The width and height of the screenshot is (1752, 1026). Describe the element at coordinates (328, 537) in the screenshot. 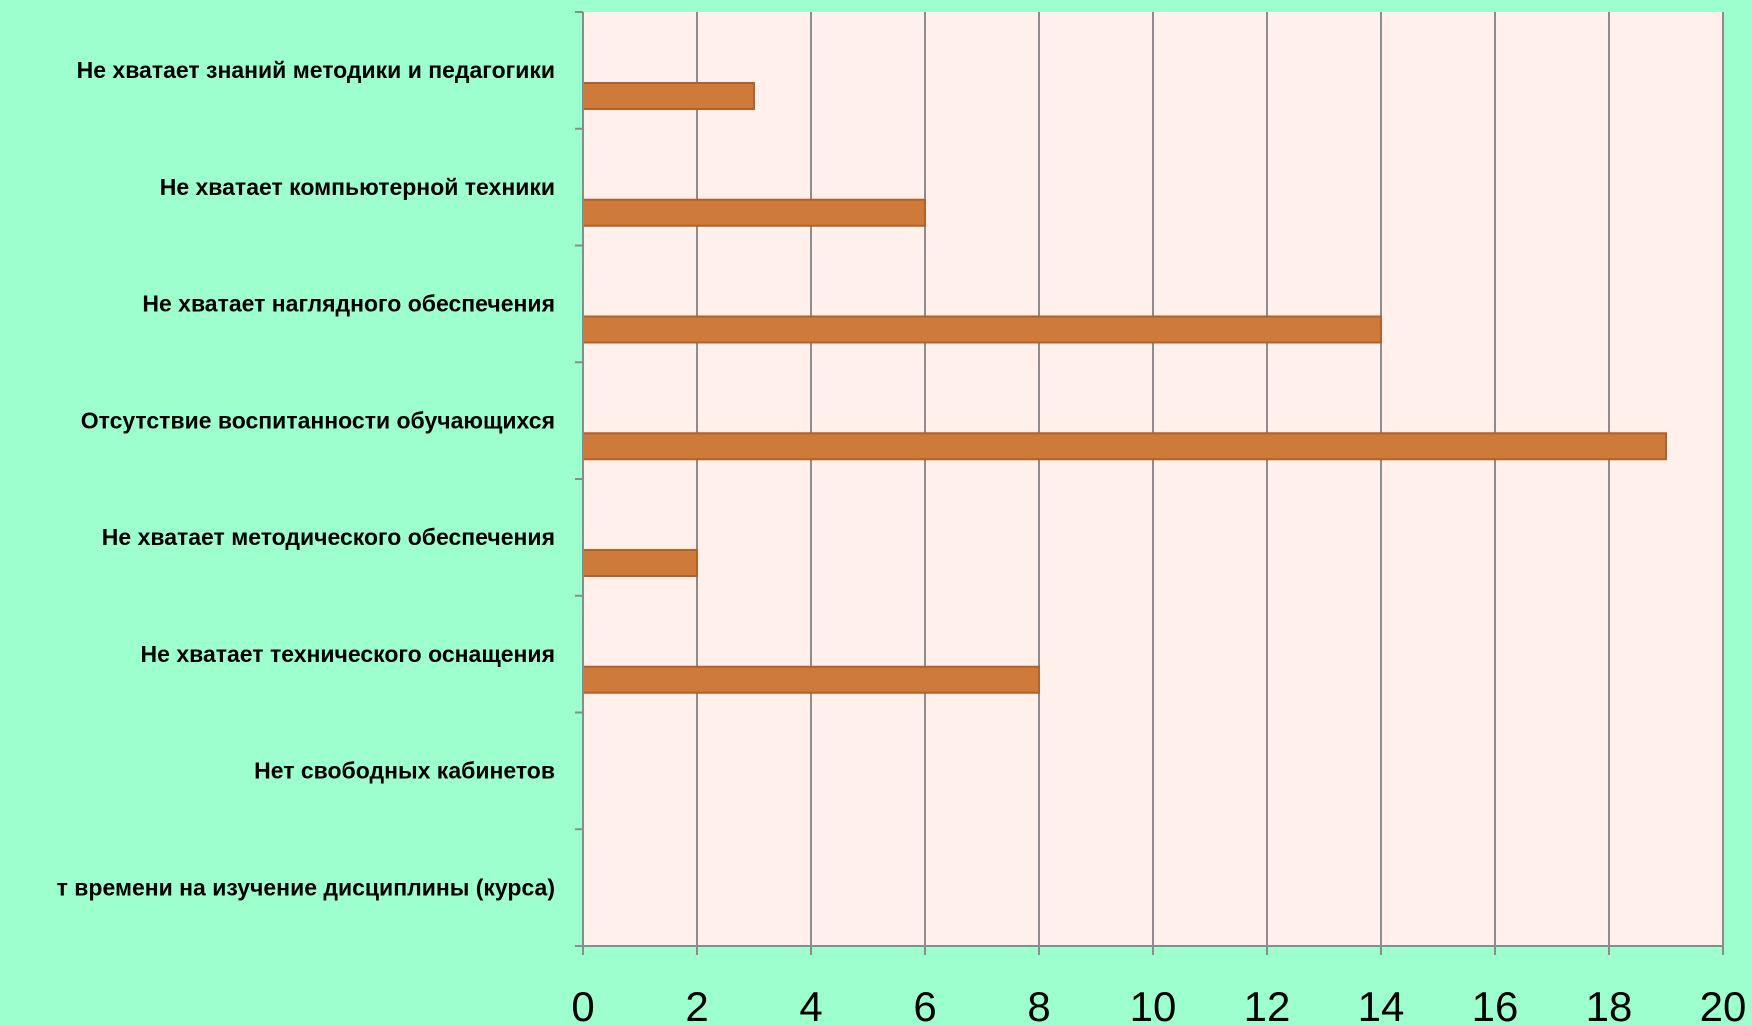

I see `category-label: Не хватает методического обеспечения` at that location.